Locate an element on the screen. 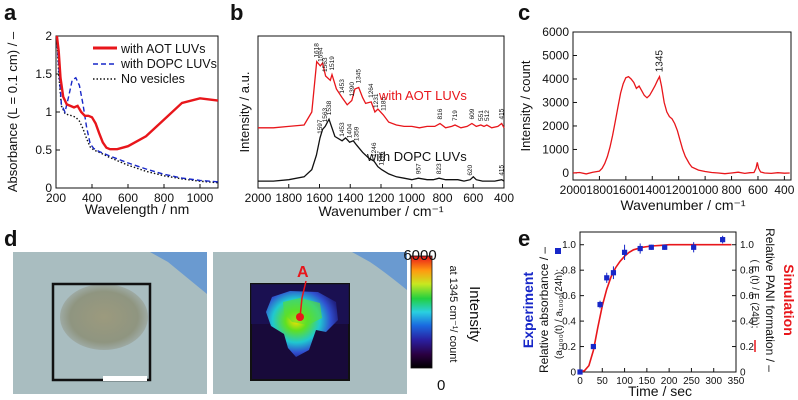 This screenshot has height=400, width=798. b-peak-label: 957 is located at coordinates (418, 168).